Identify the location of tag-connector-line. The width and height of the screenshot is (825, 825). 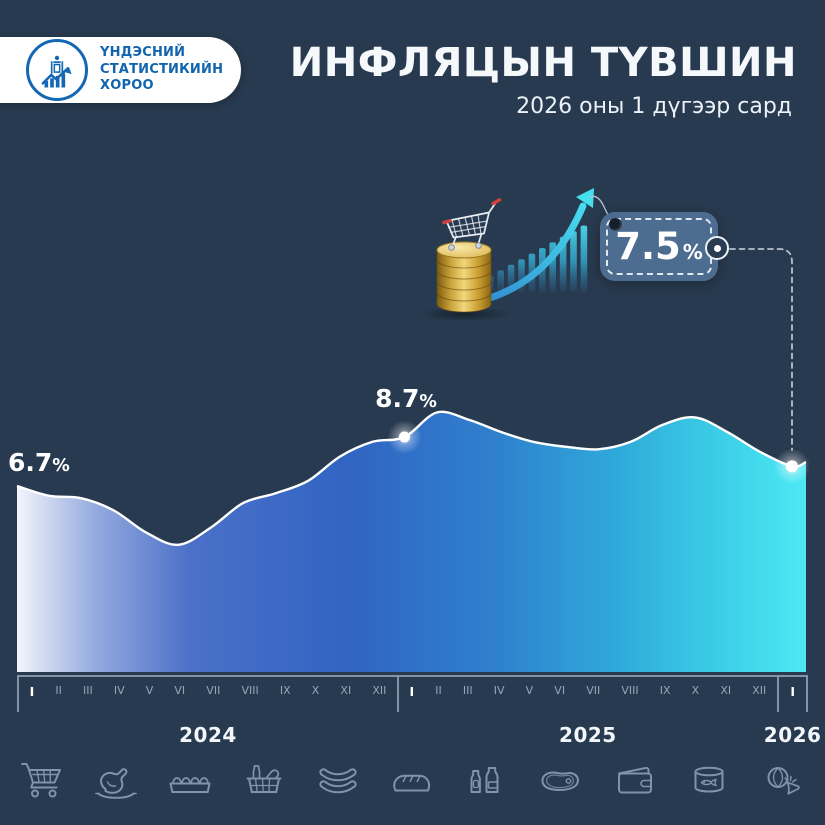
(761, 349).